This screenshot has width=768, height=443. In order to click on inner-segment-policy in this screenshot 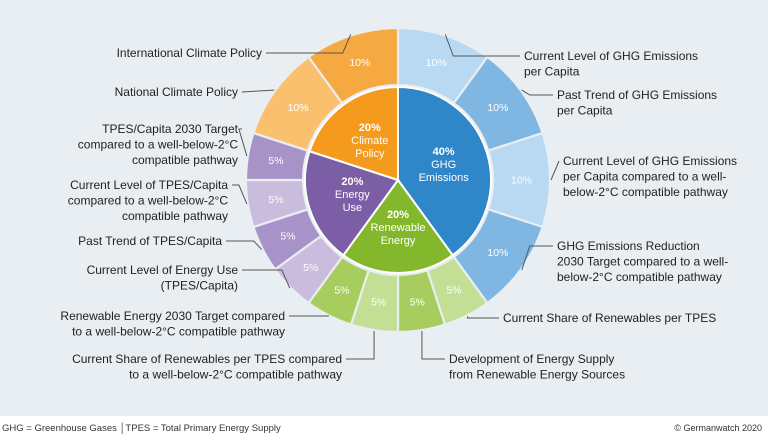, I will do `click(353, 133)`.